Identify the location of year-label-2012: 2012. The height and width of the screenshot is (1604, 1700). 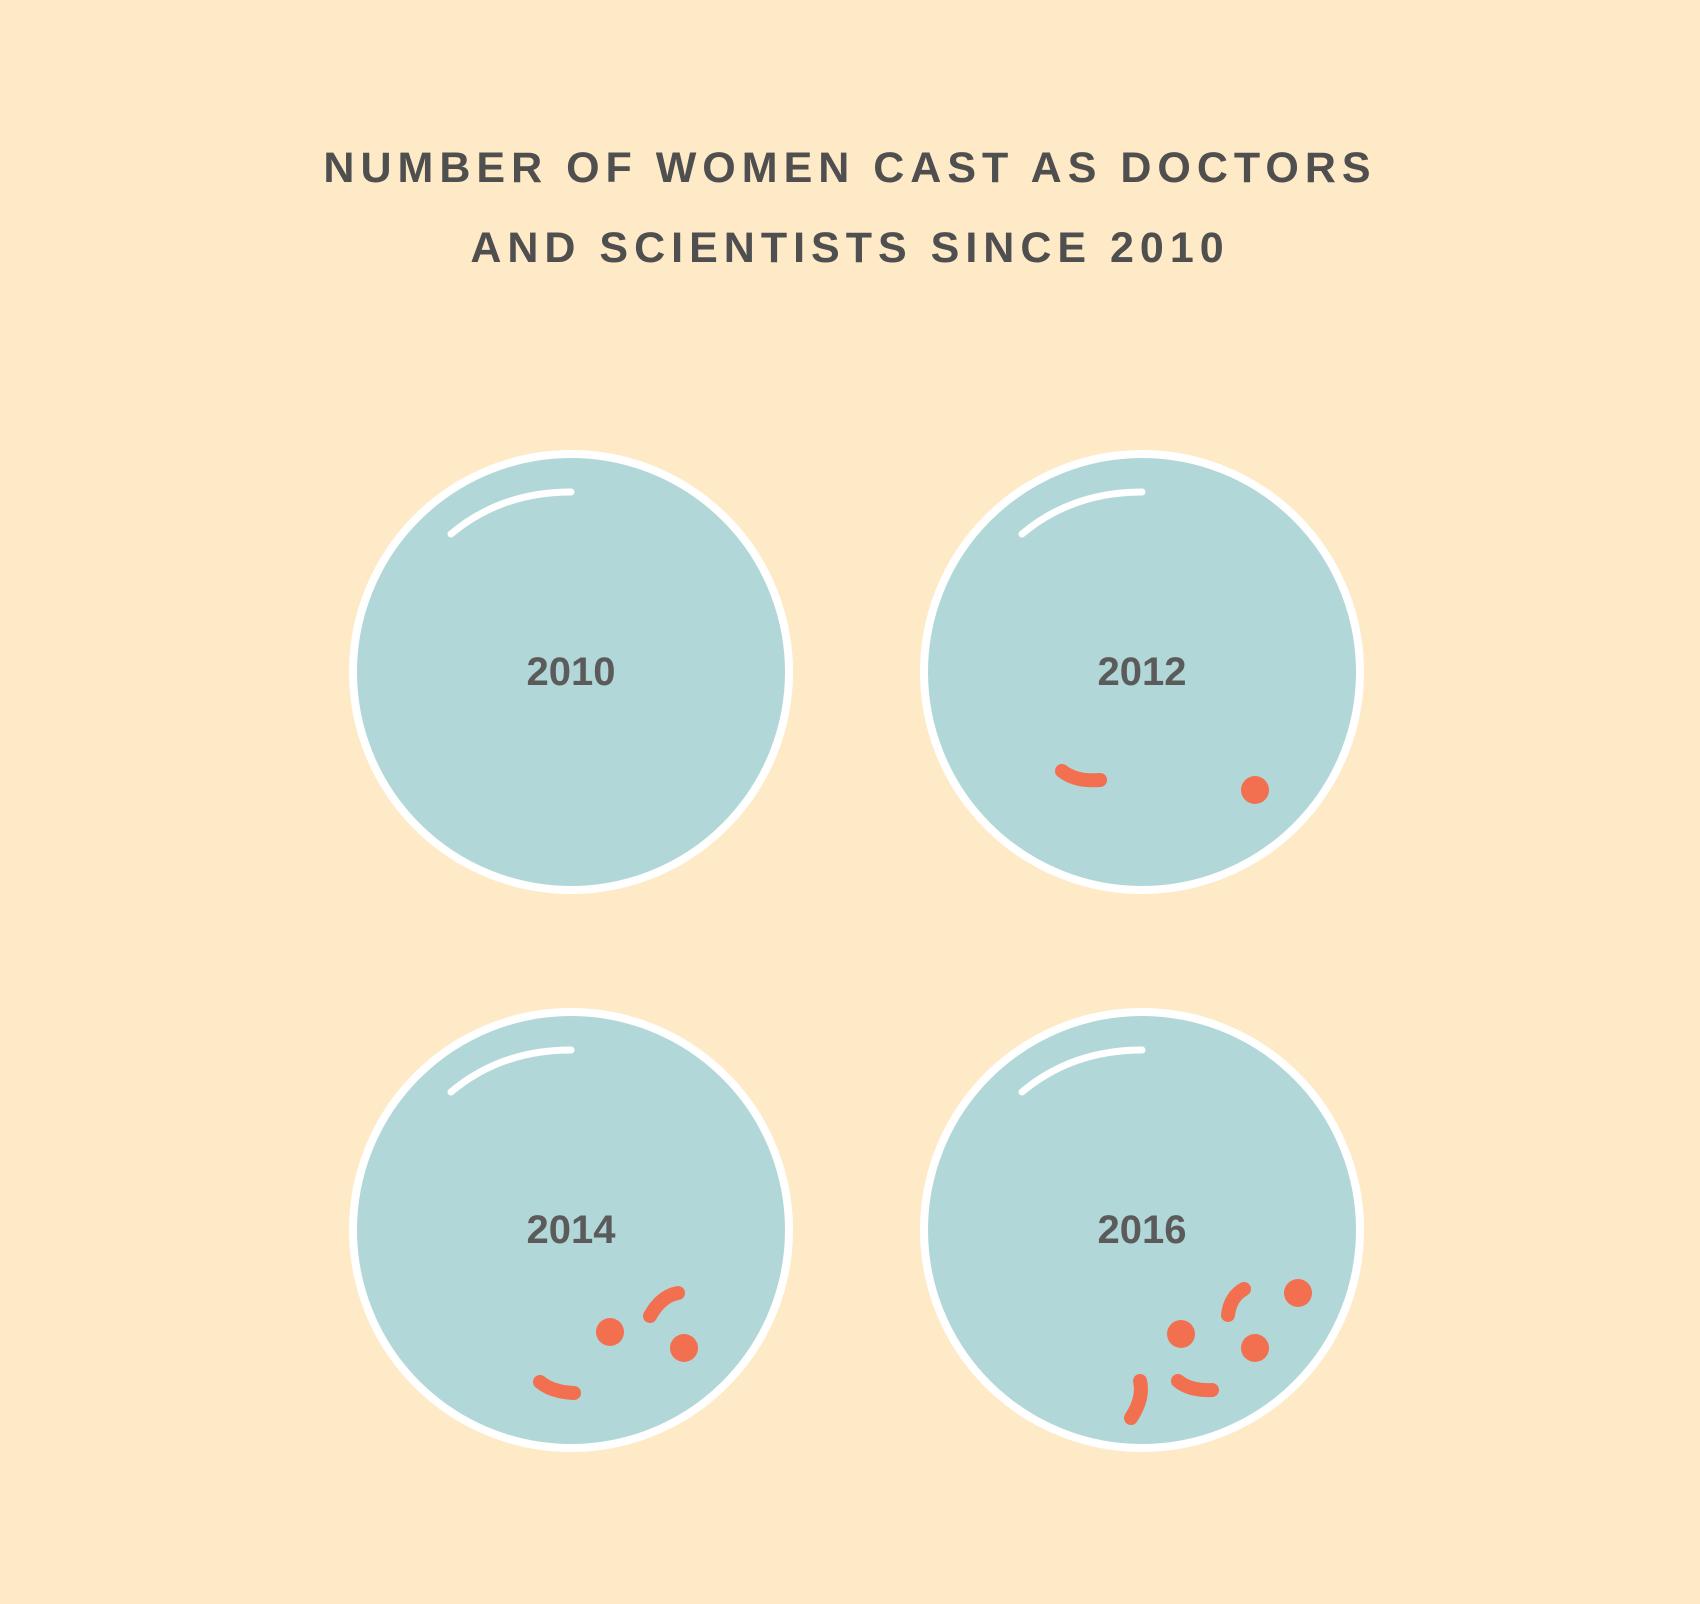
(1142, 672).